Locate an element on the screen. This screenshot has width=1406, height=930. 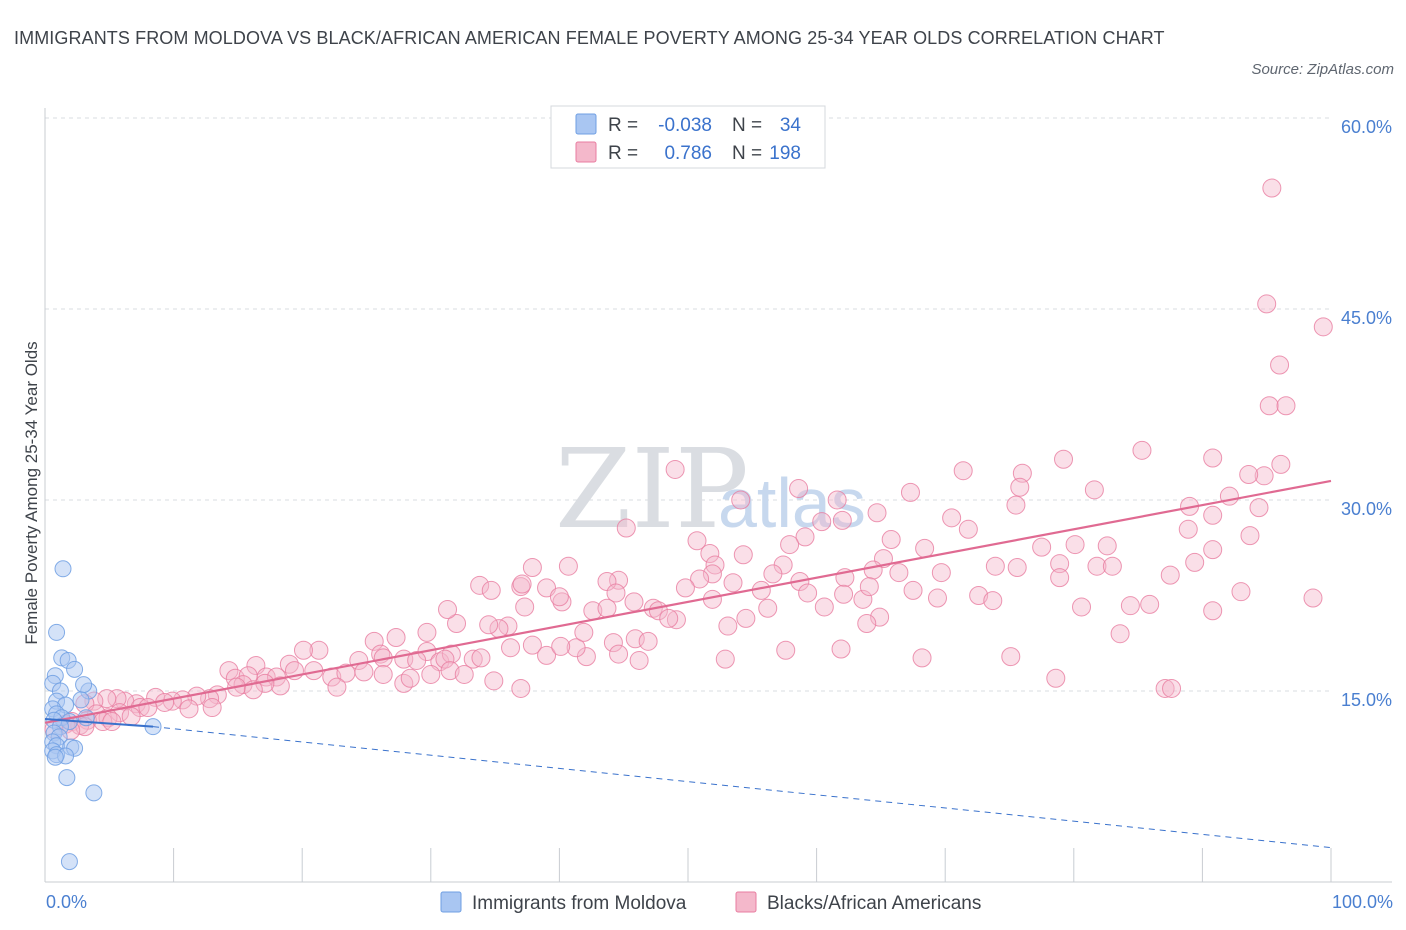
trend-line-moldova-extension is located at coordinates (742, 787).